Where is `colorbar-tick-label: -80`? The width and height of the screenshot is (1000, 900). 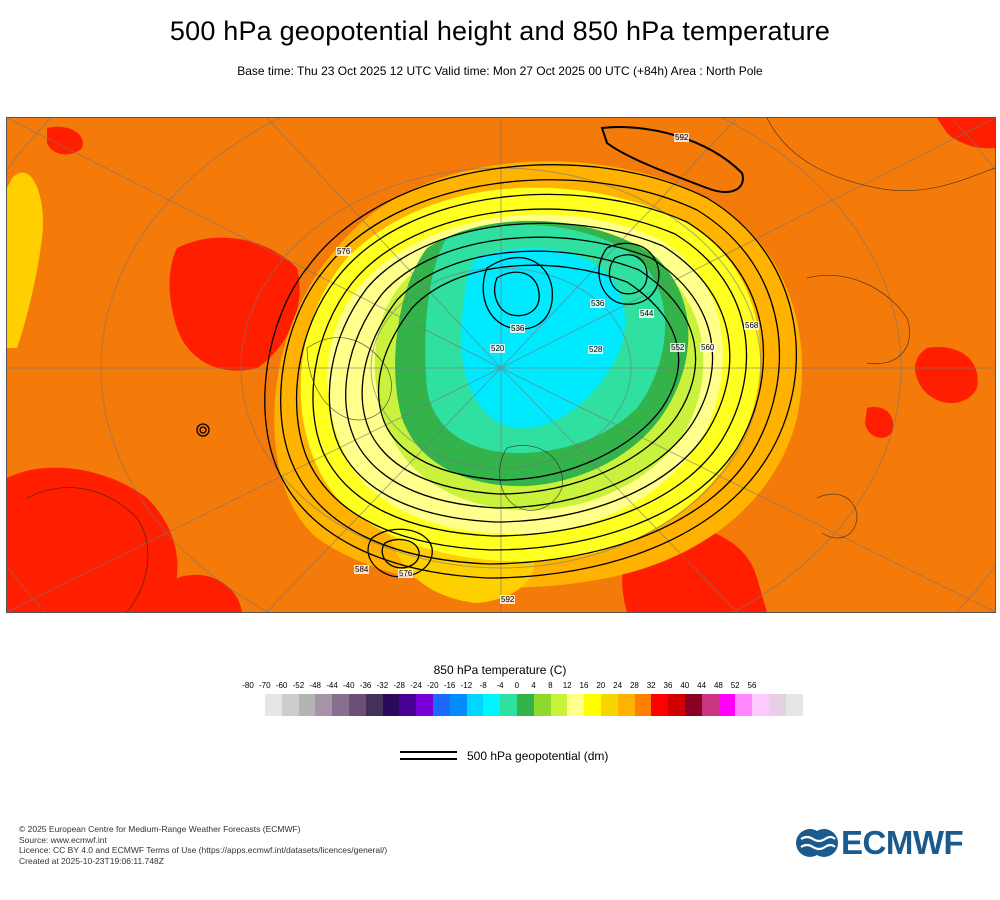
colorbar-tick-label: -80 is located at coordinates (248, 685).